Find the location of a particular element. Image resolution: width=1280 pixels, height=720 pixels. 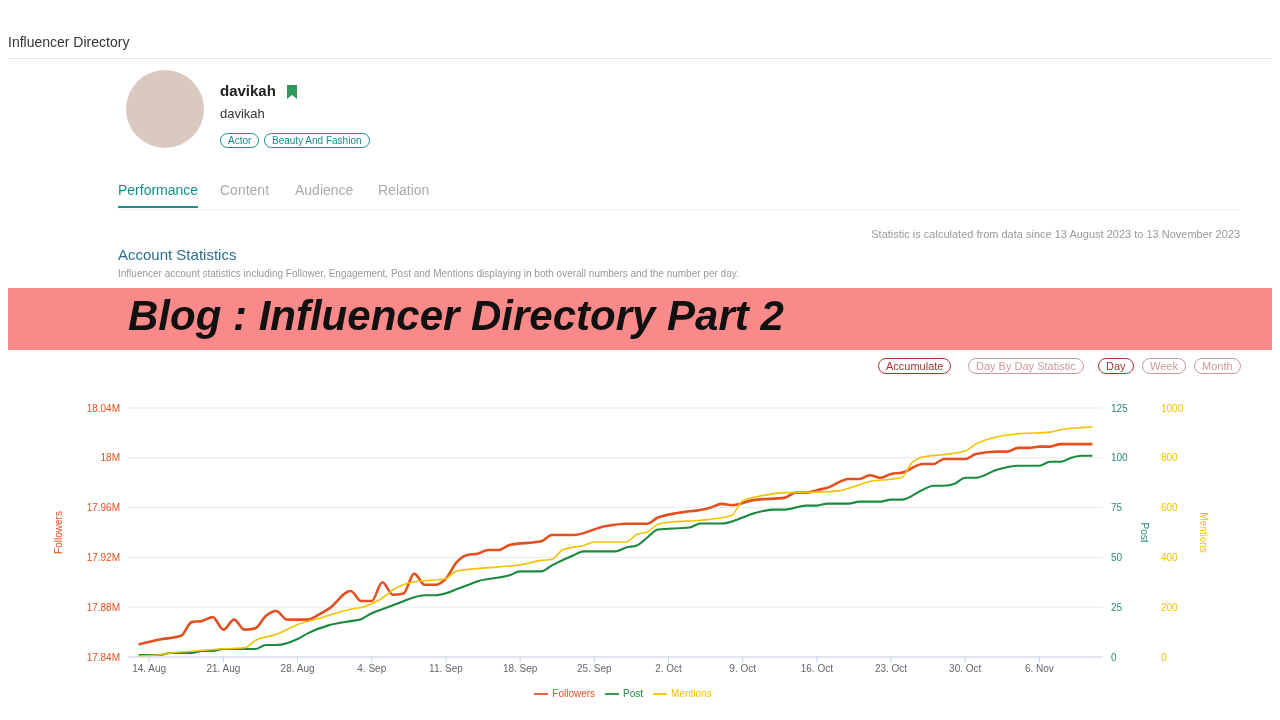

y2-tick-label: 75 is located at coordinates (1117, 508).